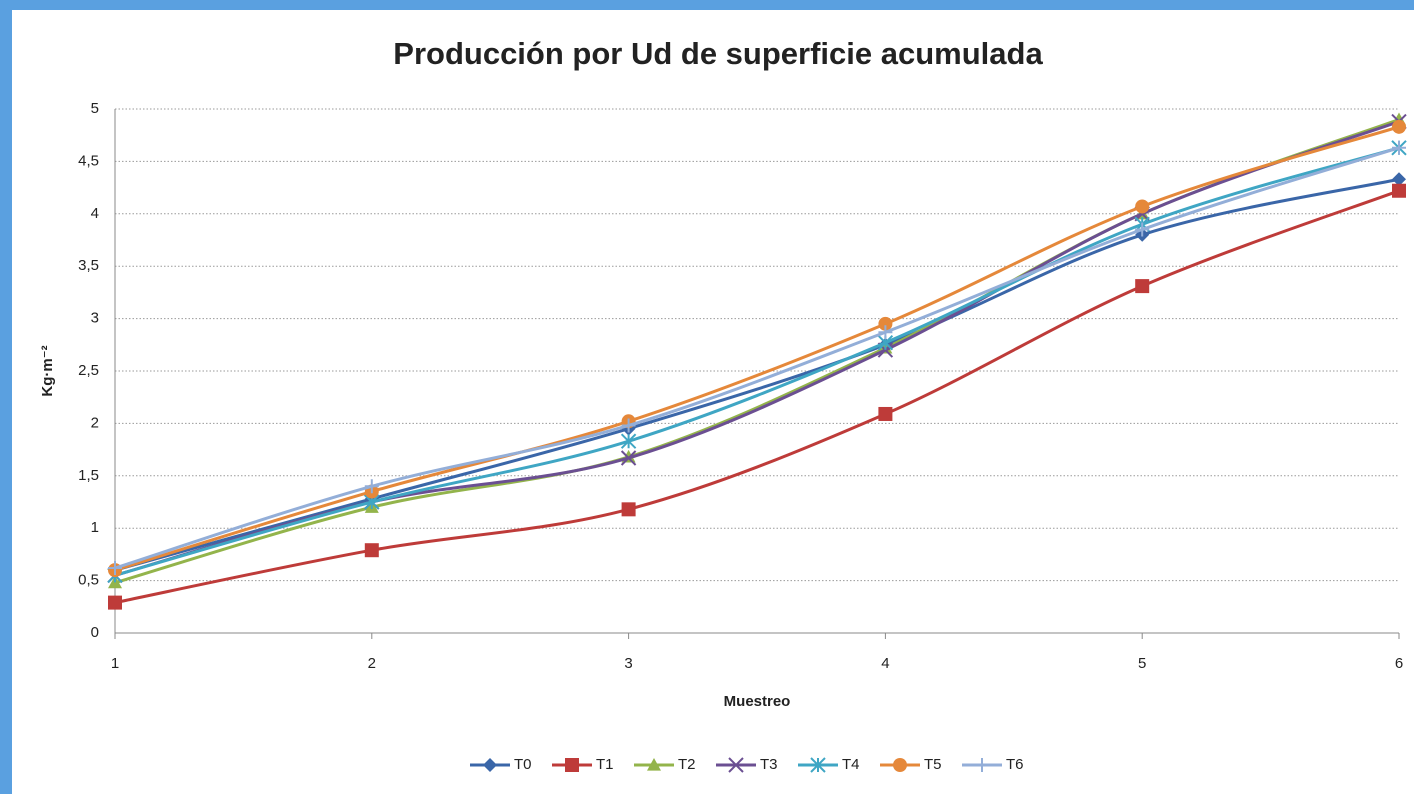 The height and width of the screenshot is (794, 1414). What do you see at coordinates (1015, 764) in the screenshot?
I see `legend-label: T6` at bounding box center [1015, 764].